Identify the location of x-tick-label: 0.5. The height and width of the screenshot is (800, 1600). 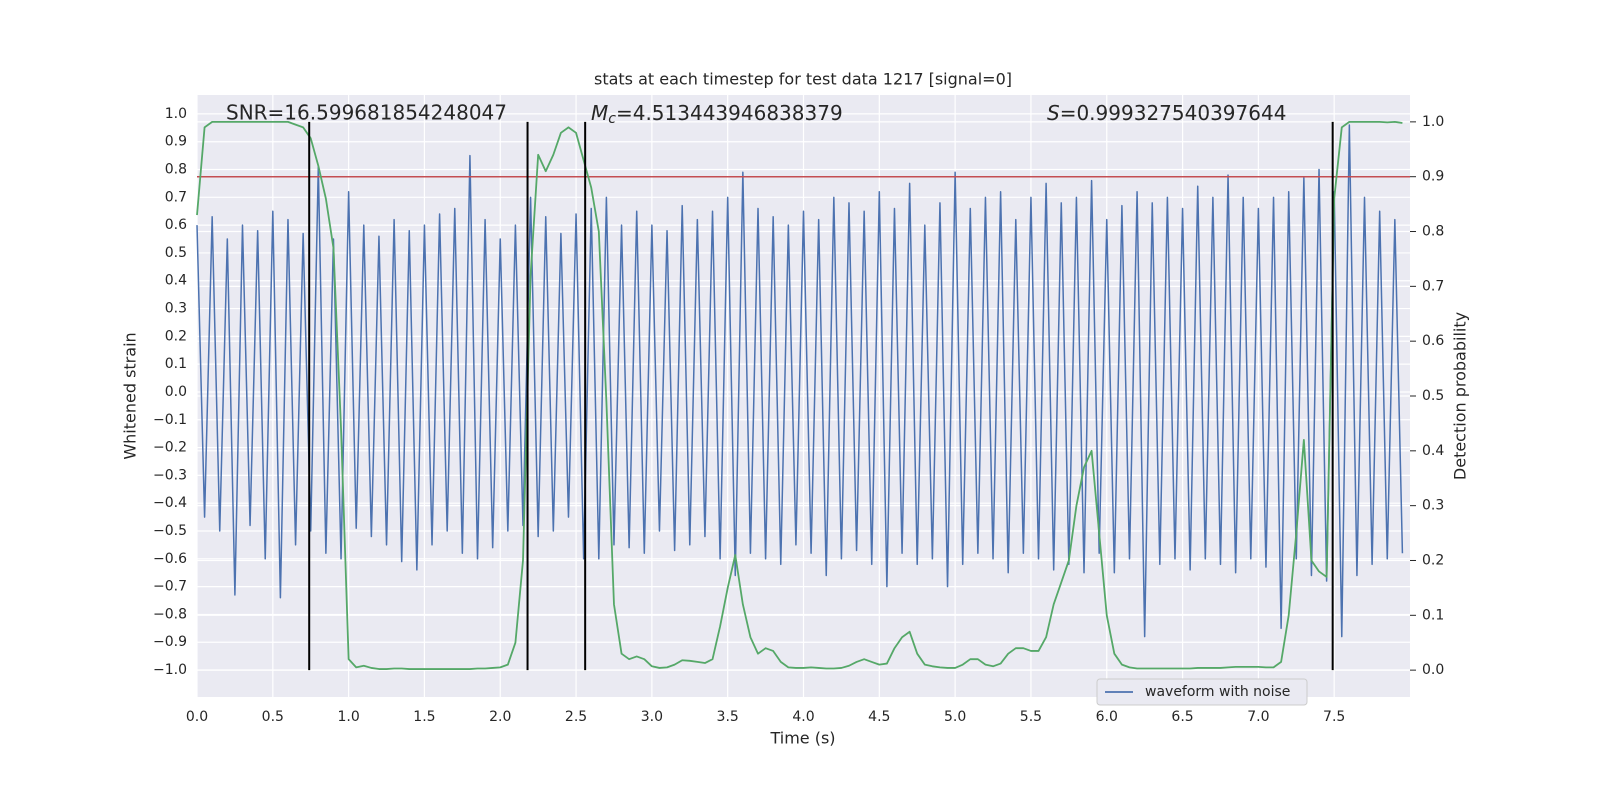
(273, 717).